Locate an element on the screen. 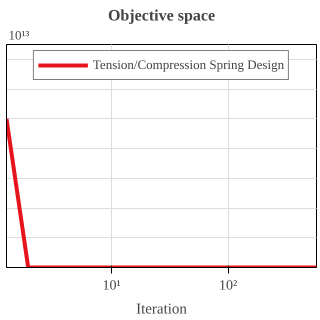  text: 10¹³ is located at coordinates (19, 35).